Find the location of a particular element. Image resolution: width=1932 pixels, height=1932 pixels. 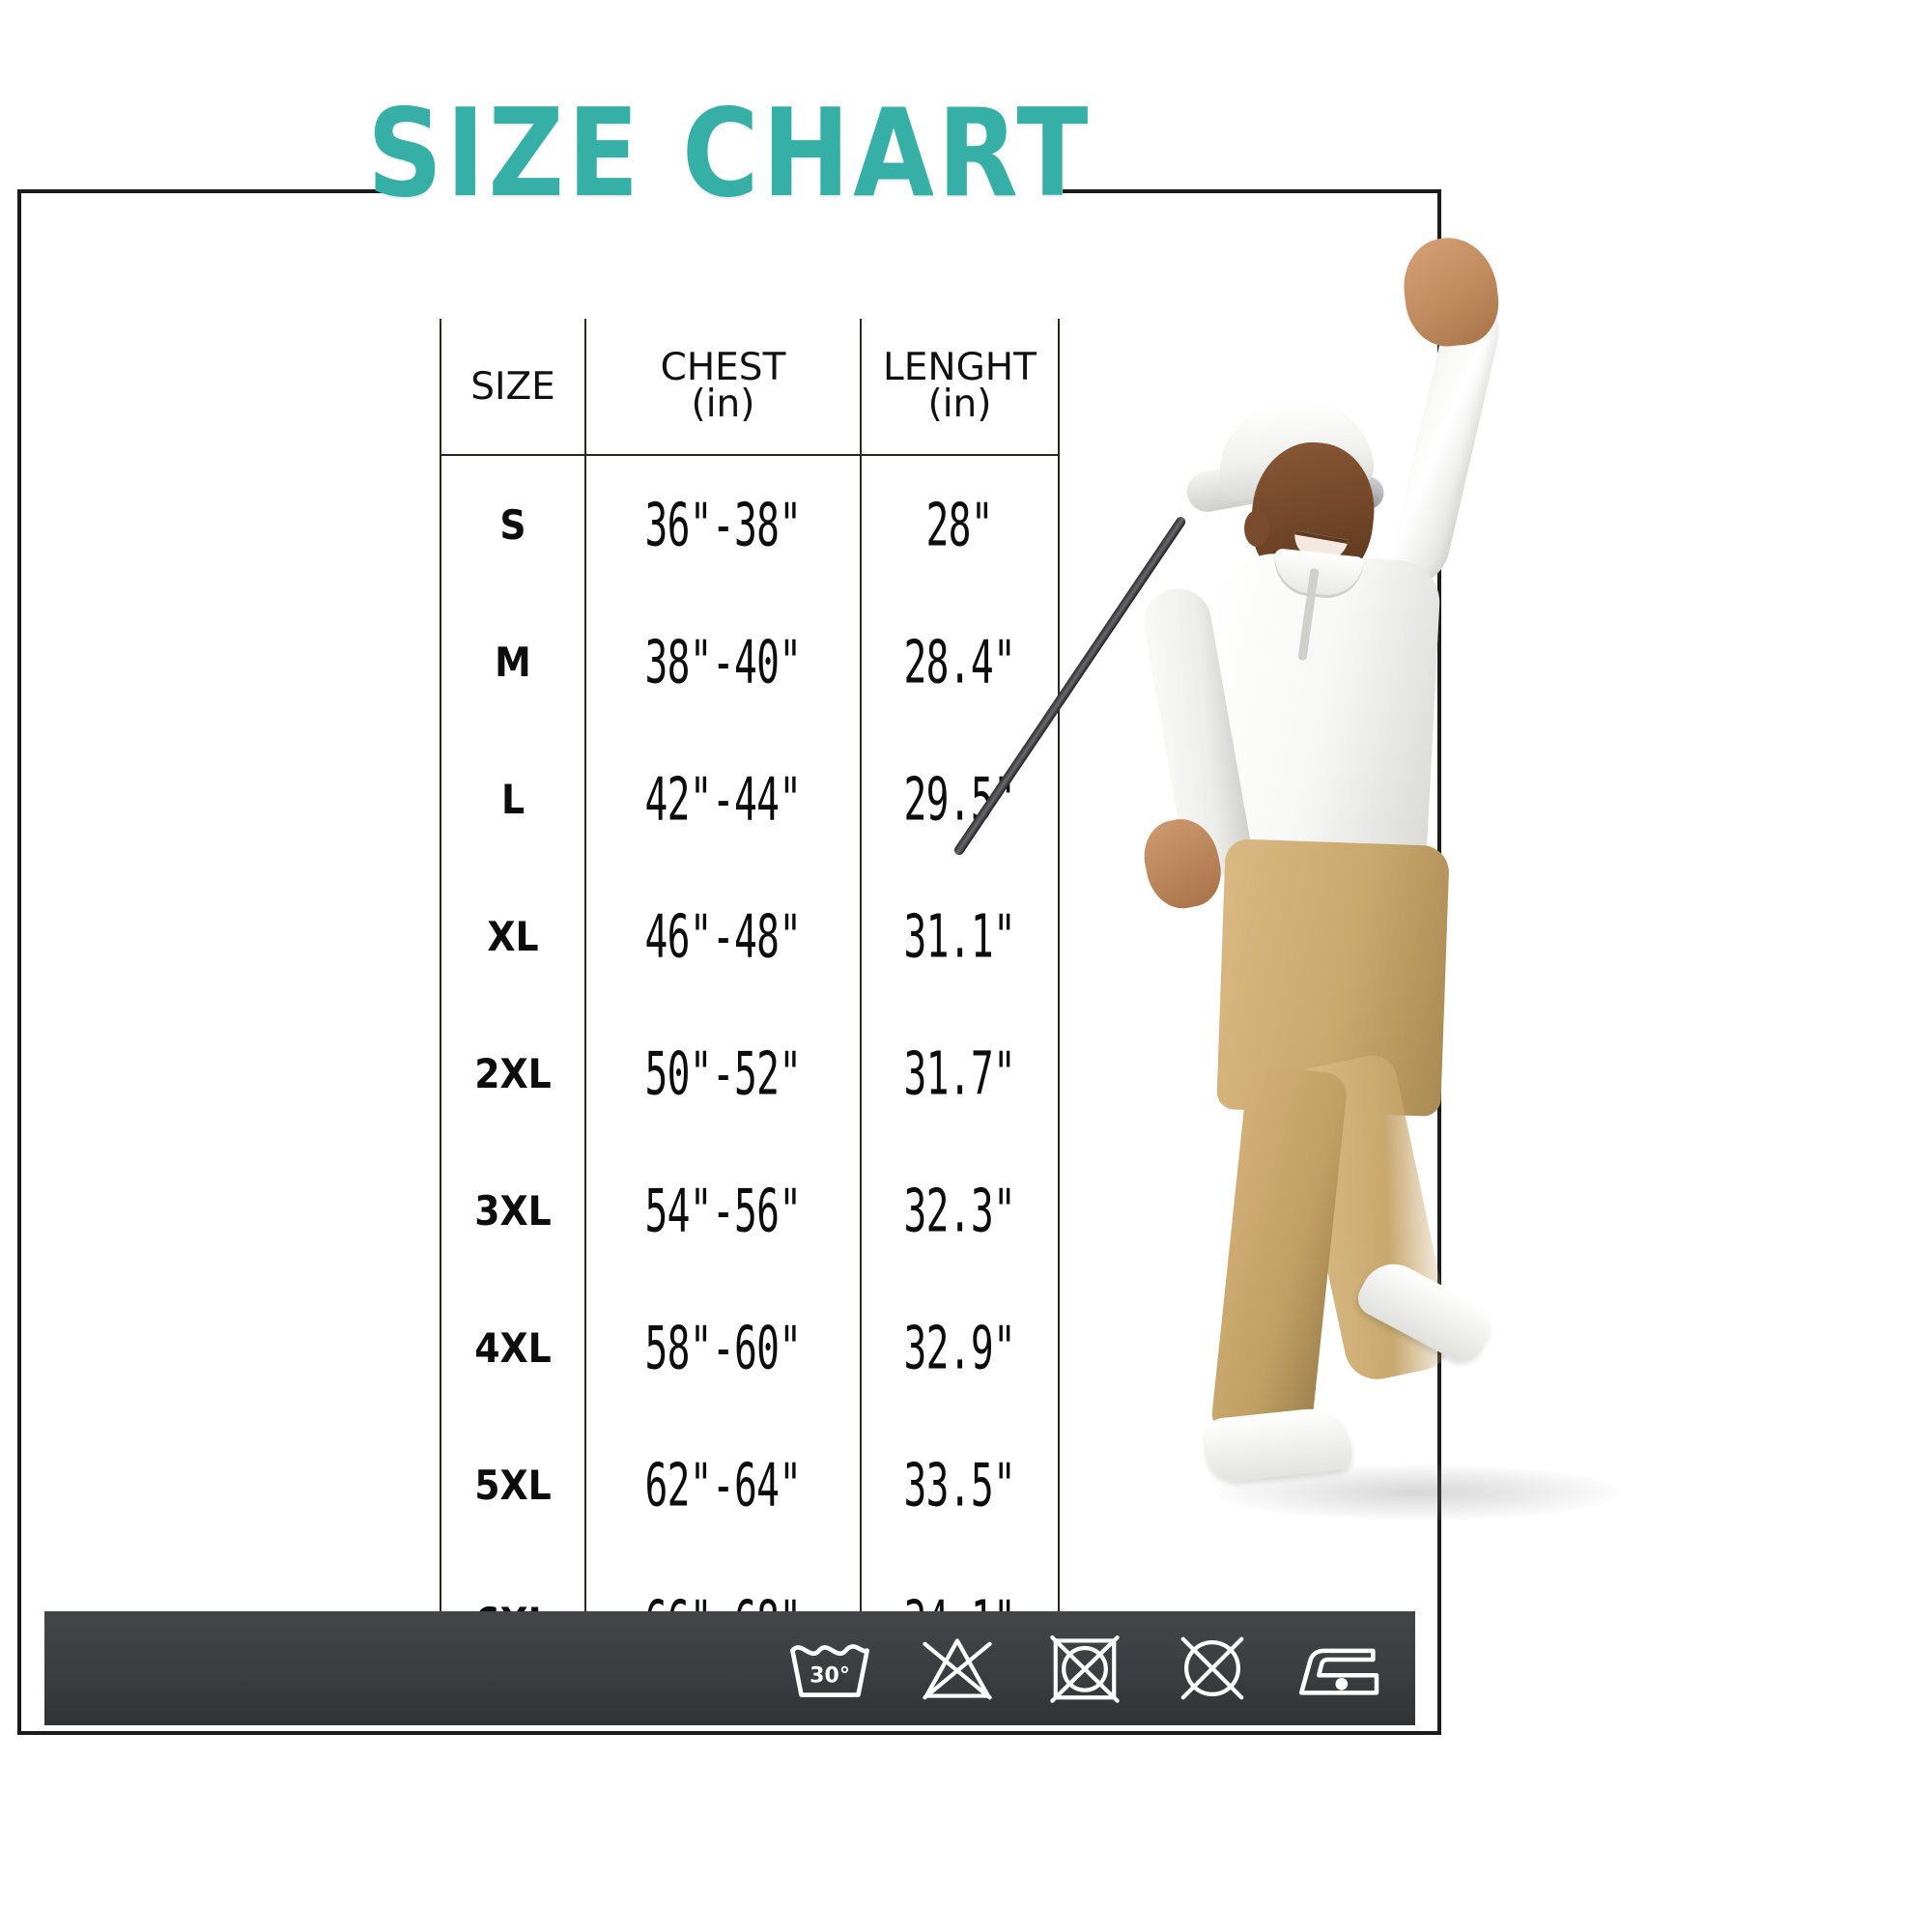

cell-length: 31.1" is located at coordinates (960, 936).